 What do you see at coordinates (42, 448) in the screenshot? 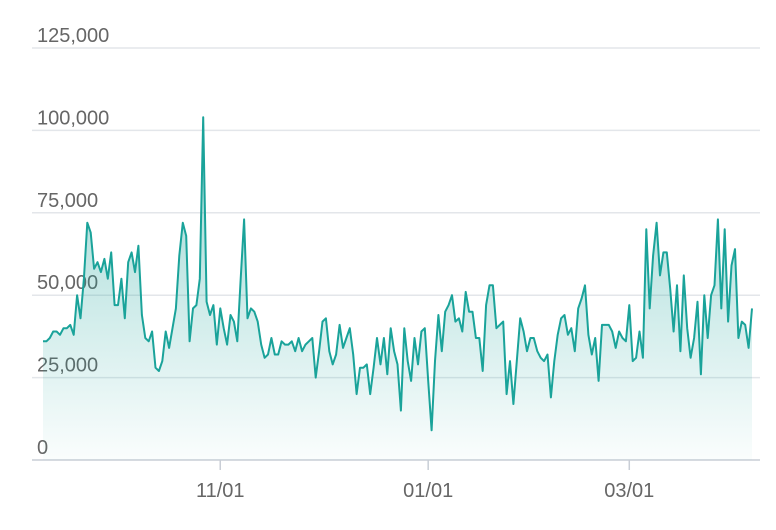
I see `y-tick-label: 0` at bounding box center [42, 448].